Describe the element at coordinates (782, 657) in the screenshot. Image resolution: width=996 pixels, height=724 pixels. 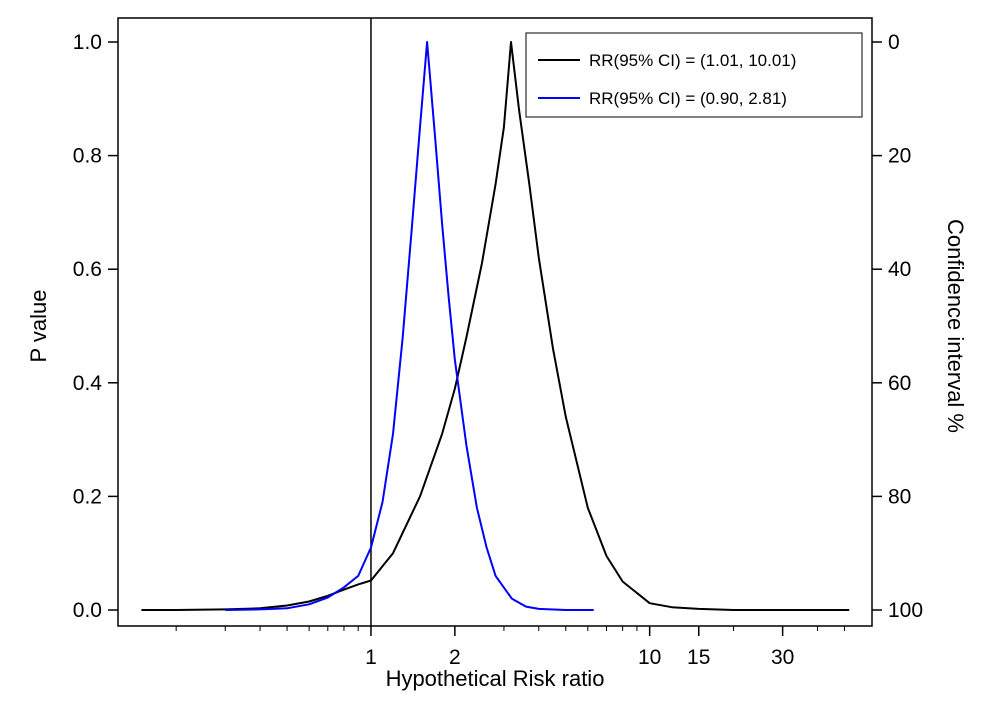
I see `x-tick-label-4: 30` at that location.